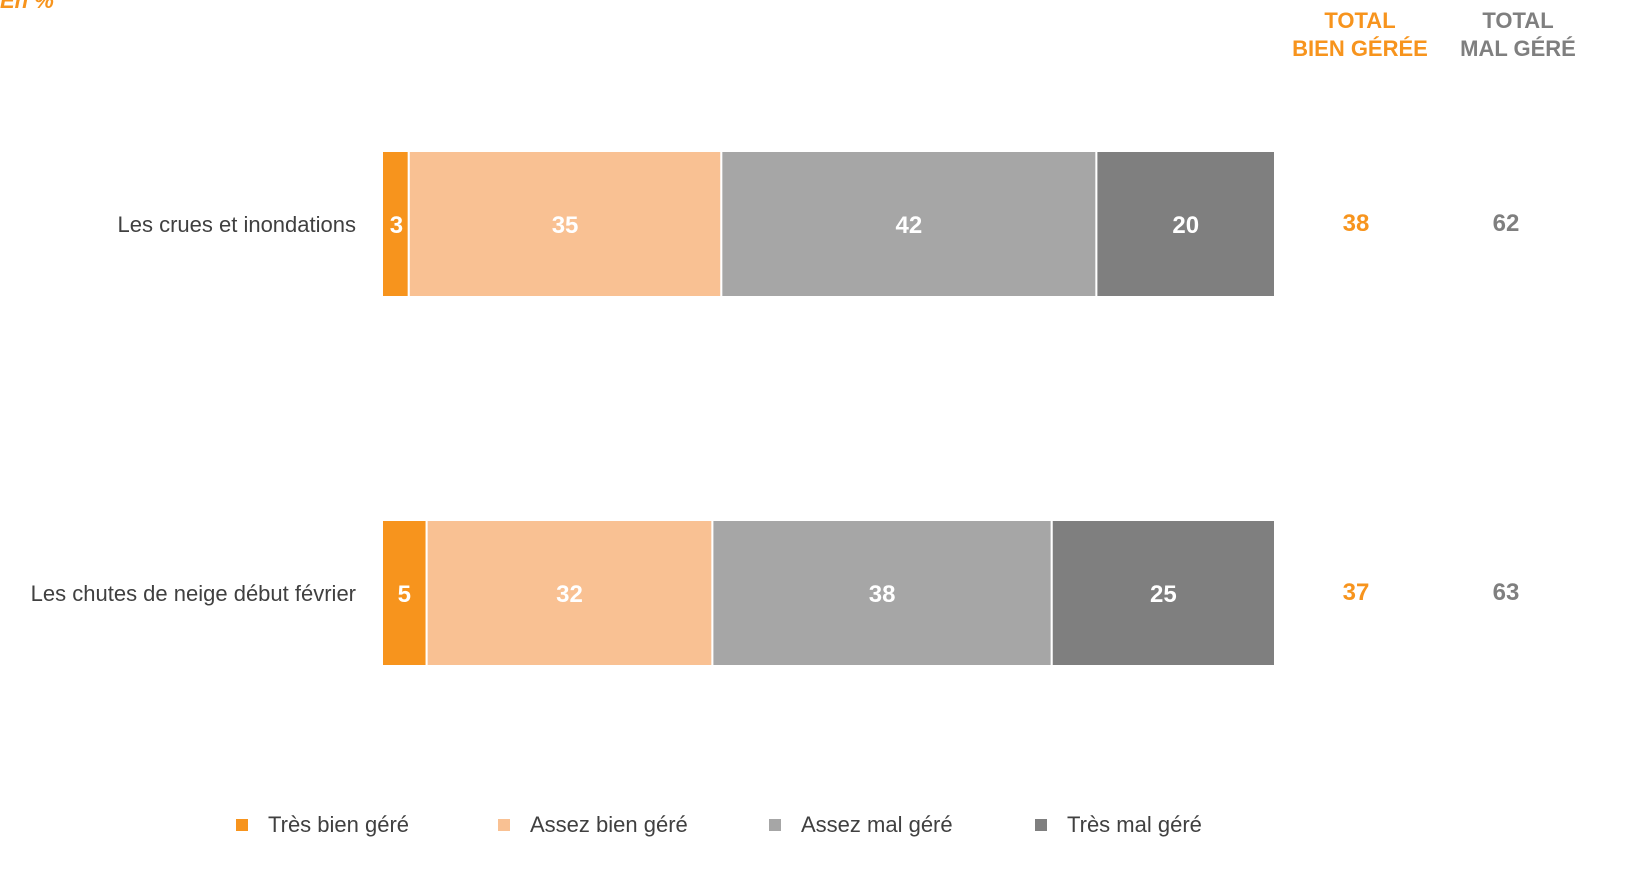 The image size is (1646, 879). I want to click on total-mal-value: 63, so click(1506, 592).